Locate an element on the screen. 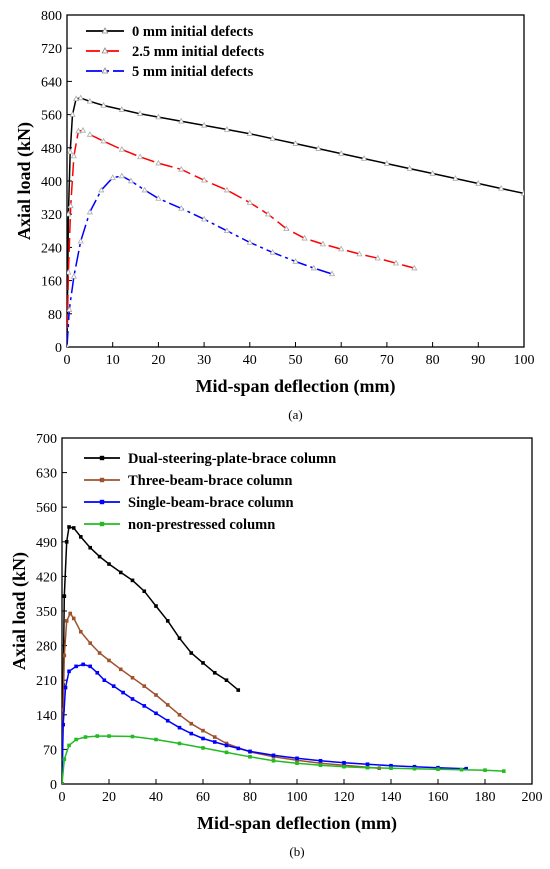 This screenshot has width=550, height=869. y-tick-label: 700 is located at coordinates (46, 439).